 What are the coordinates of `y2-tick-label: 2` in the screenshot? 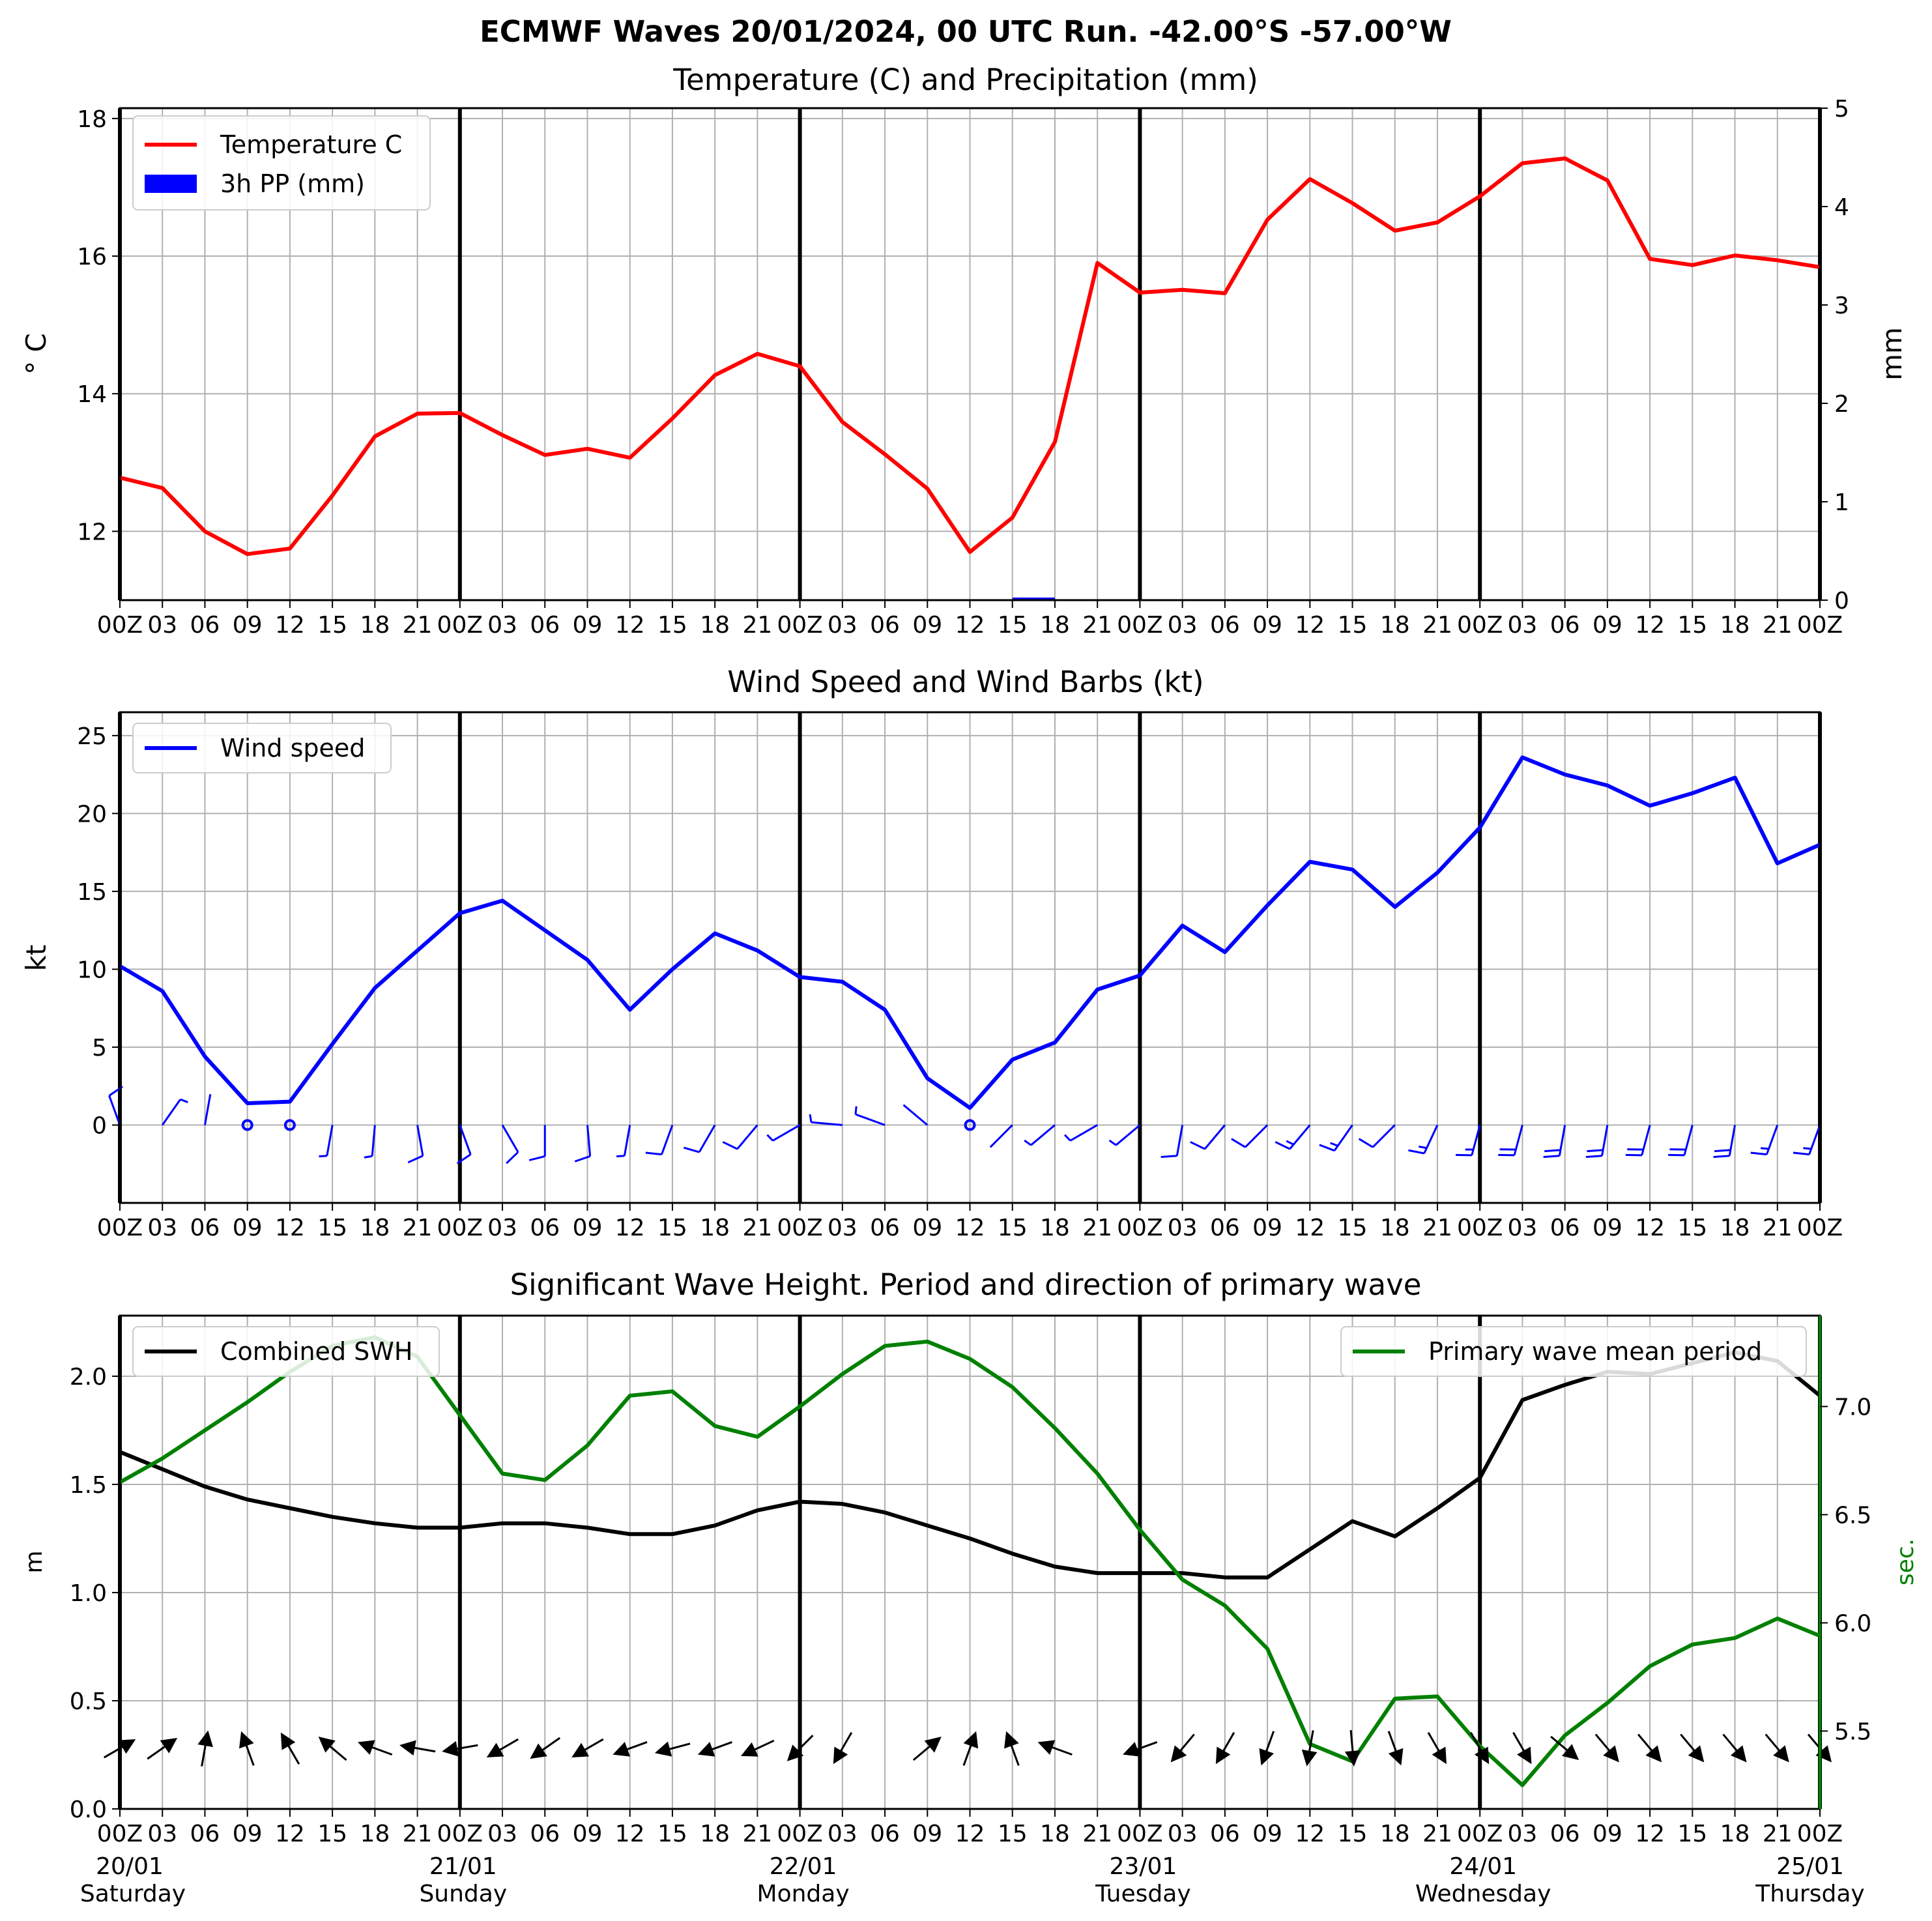 It's located at (1841, 404).